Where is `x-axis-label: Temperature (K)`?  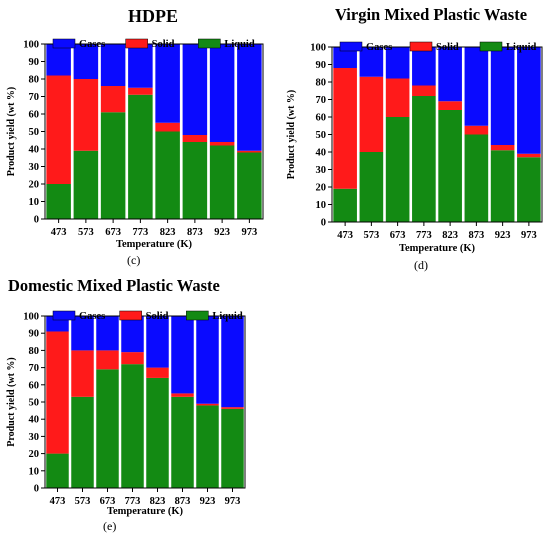 x-axis-label: Temperature (K) is located at coordinates (154, 244).